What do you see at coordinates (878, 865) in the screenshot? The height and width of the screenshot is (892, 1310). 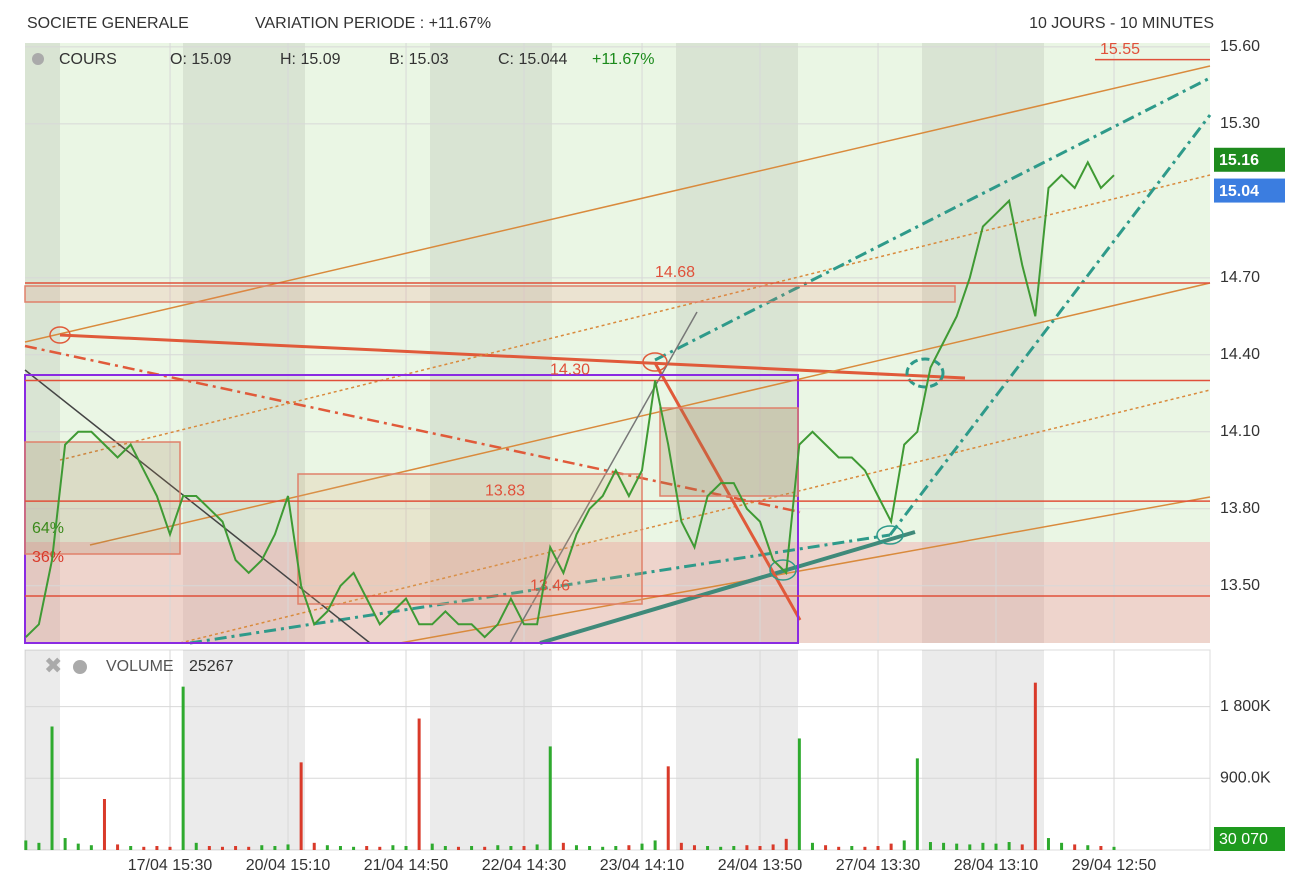 I see `x-tick-label: 27/04 13:30` at bounding box center [878, 865].